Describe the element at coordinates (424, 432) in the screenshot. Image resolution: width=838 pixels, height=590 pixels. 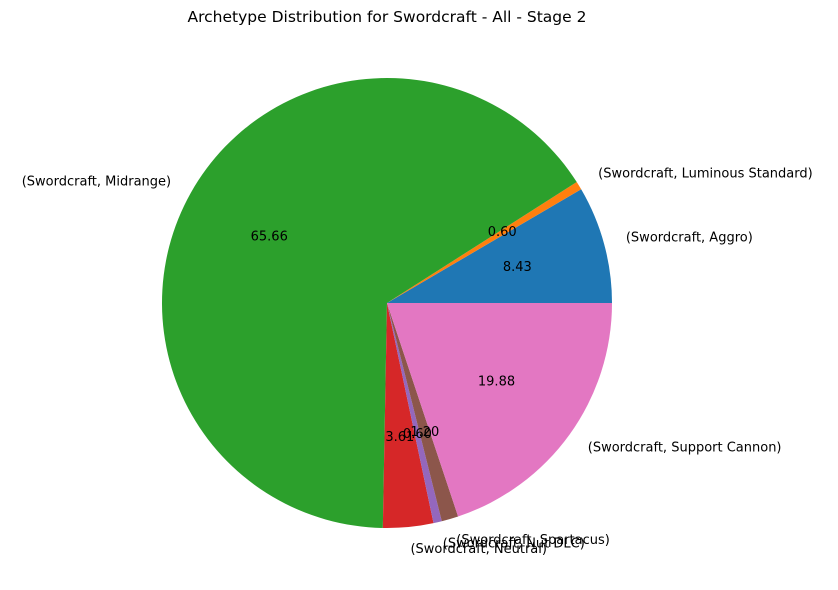
I see `slice-value-label: 1.20` at that location.